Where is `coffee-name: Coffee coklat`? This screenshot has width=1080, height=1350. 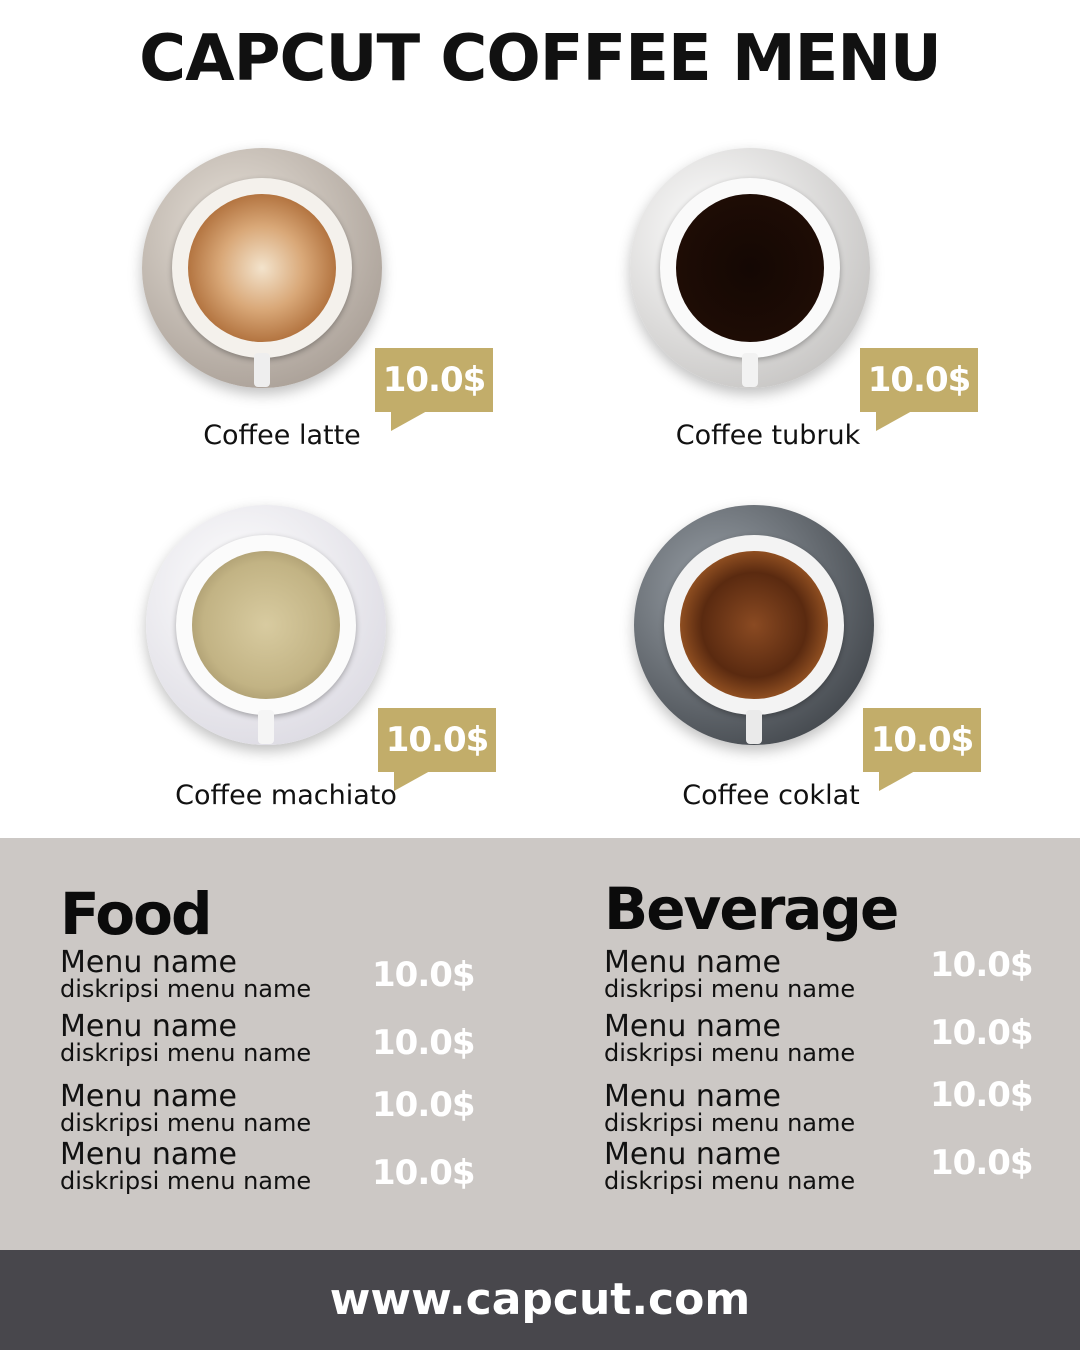 coffee-name: Coffee coklat is located at coordinates (771, 795).